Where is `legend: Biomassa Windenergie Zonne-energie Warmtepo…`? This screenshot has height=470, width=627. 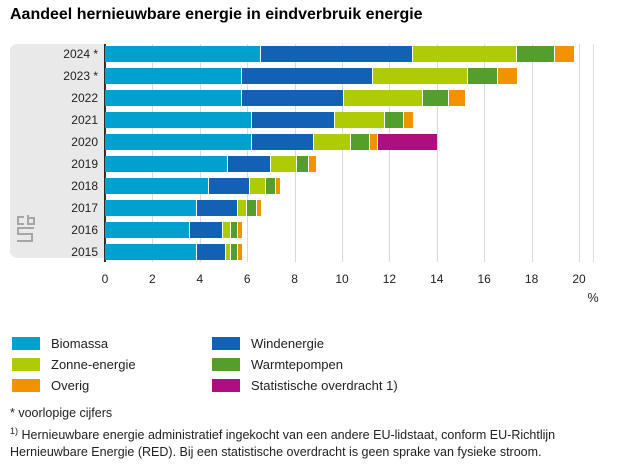
legend: Biomassa Windenergie Zonne-energie Warmtepo… is located at coordinates (272, 364).